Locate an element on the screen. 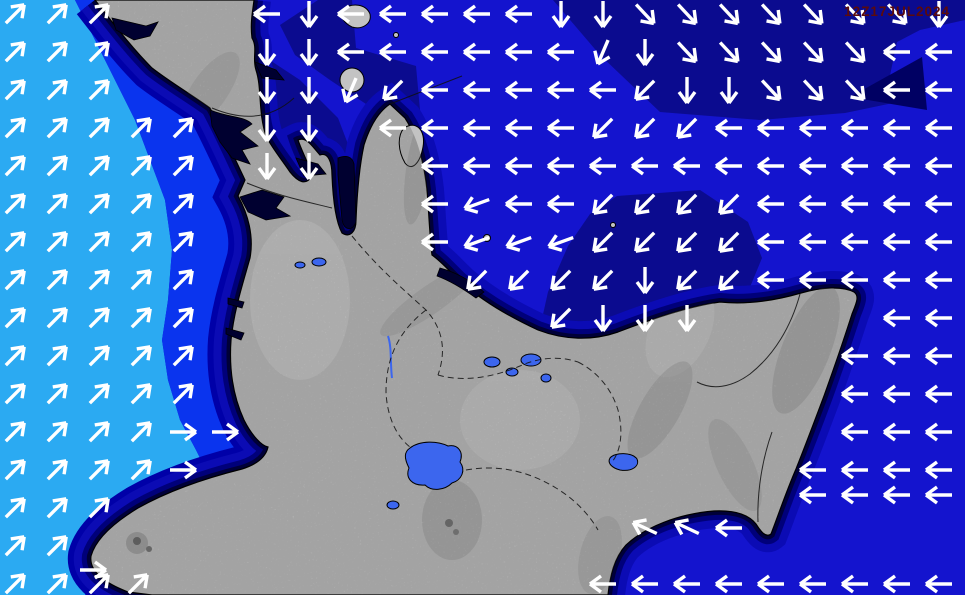 This screenshot has height=595, width=965. swell-darkest-patch is located at coordinates (888, 83).